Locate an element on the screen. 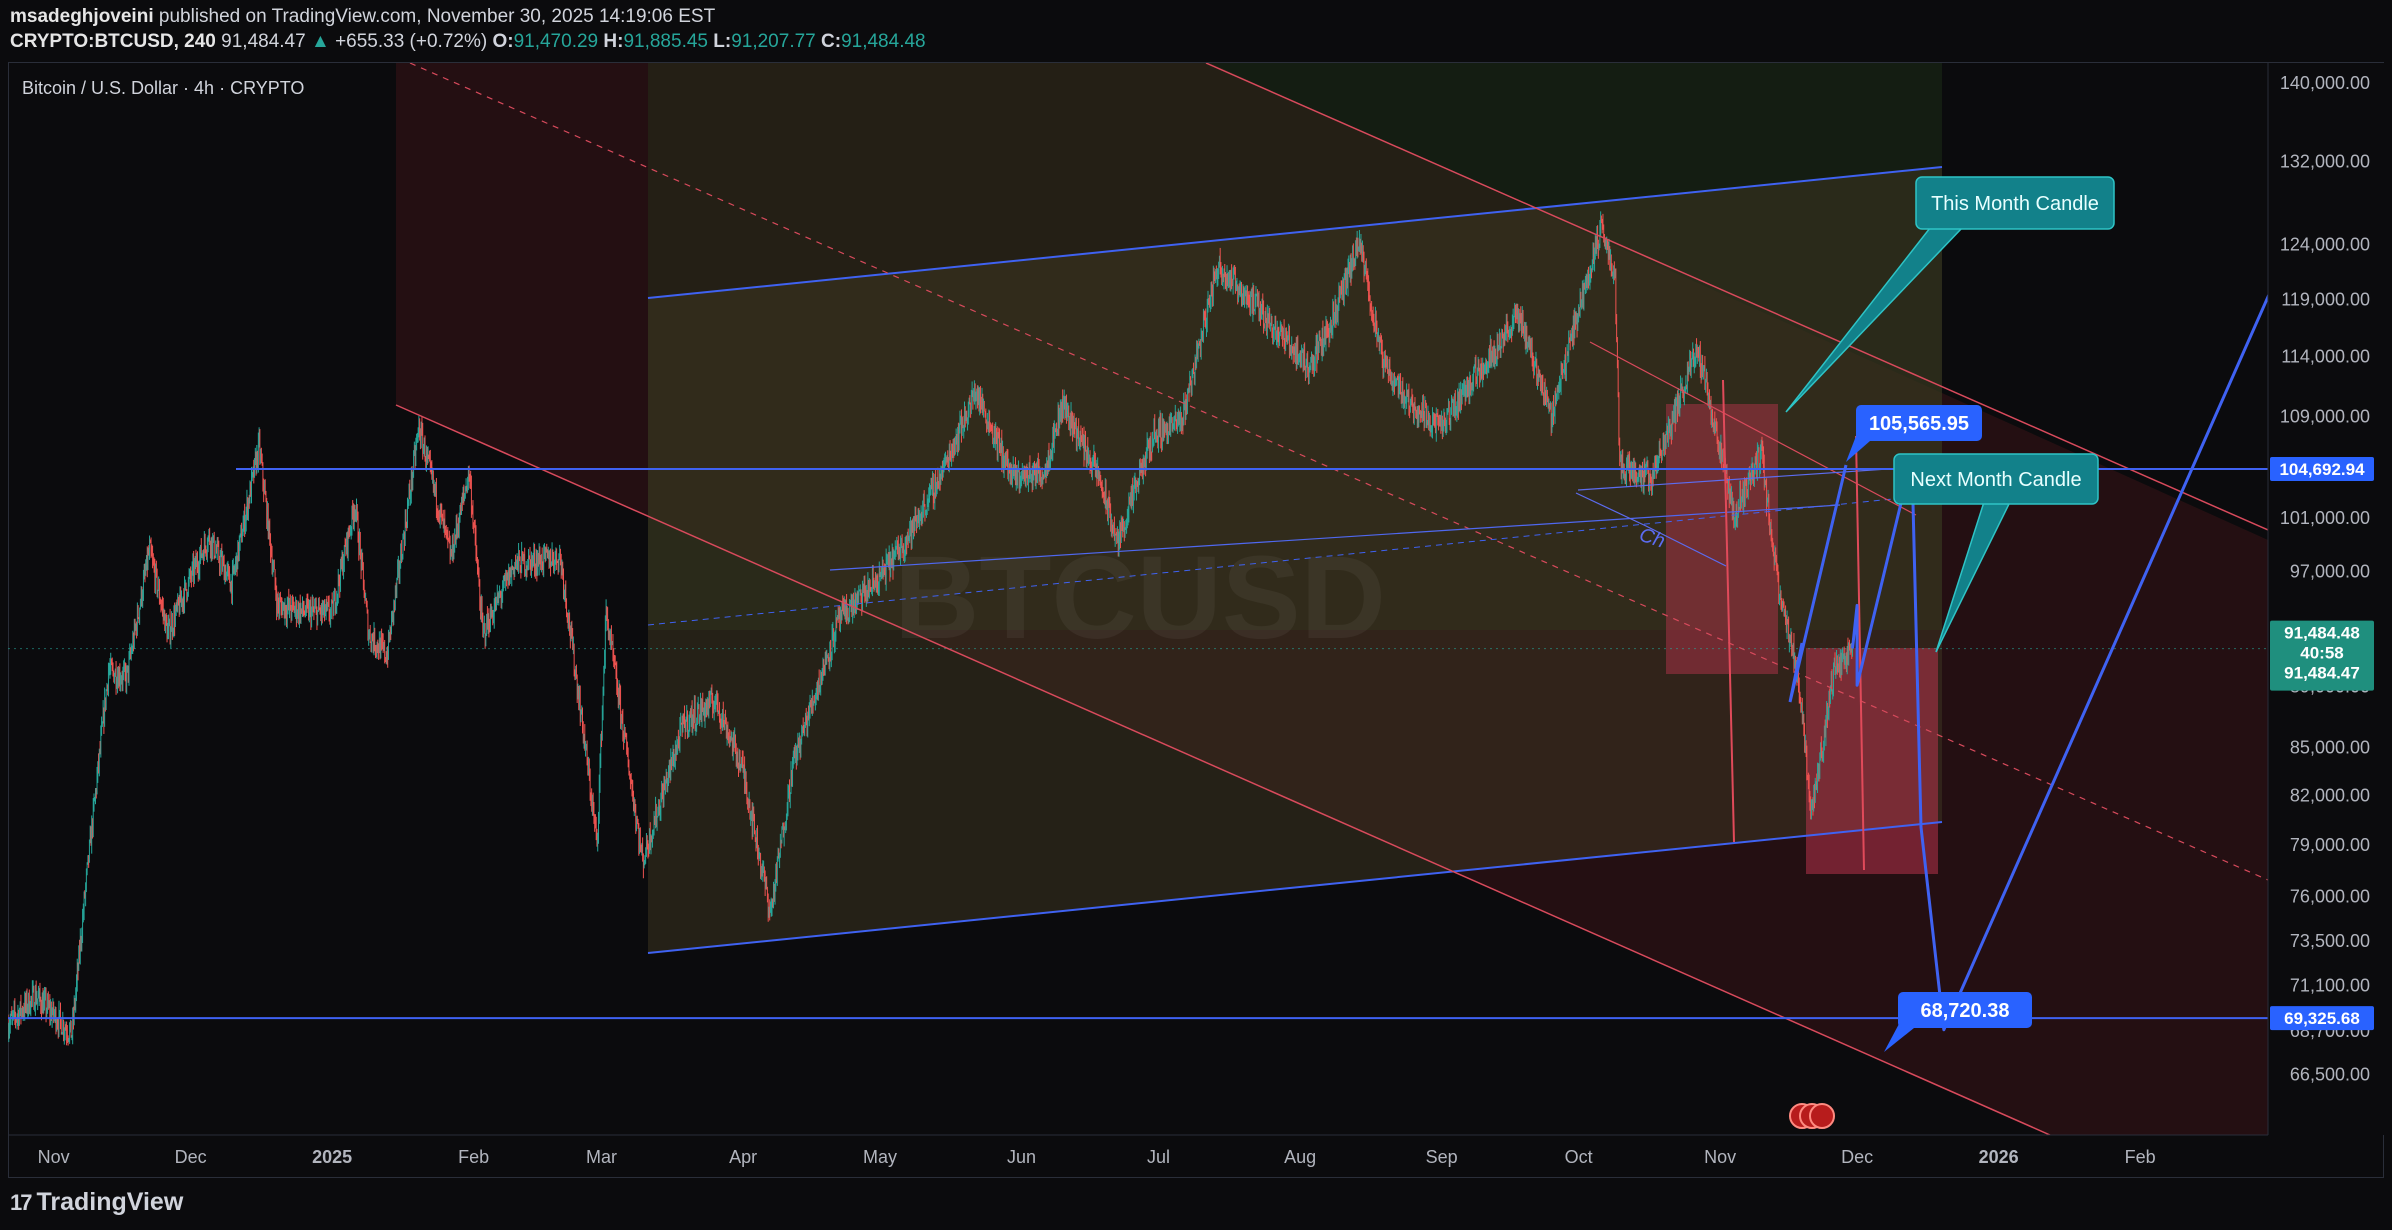 This screenshot has height=1230, width=2392. this-month-candle-callout-text: This Month Candle is located at coordinates (2015, 204).